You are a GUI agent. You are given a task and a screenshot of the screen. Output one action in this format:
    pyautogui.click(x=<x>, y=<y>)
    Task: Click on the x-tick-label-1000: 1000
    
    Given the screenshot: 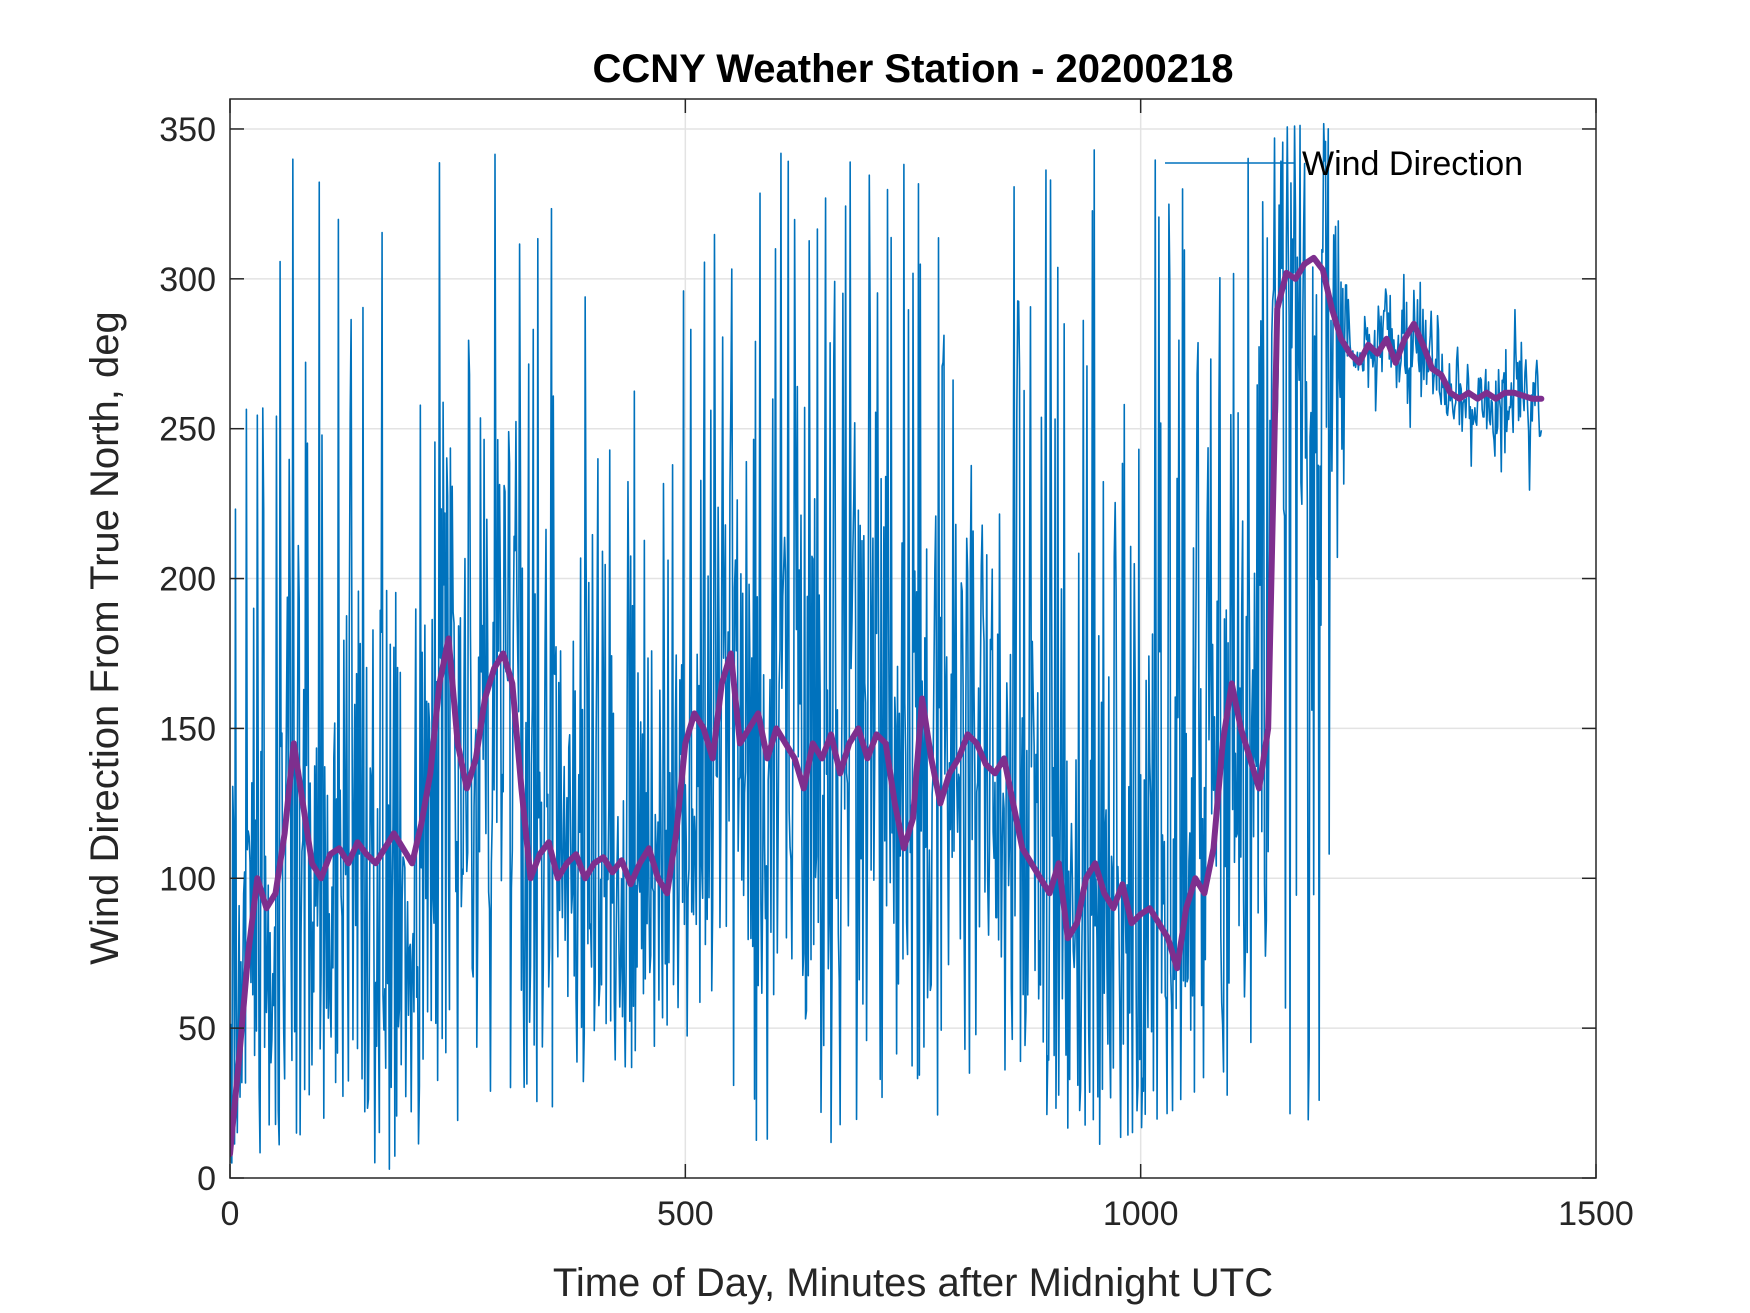 What is the action you would take?
    pyautogui.click(x=1141, y=1214)
    